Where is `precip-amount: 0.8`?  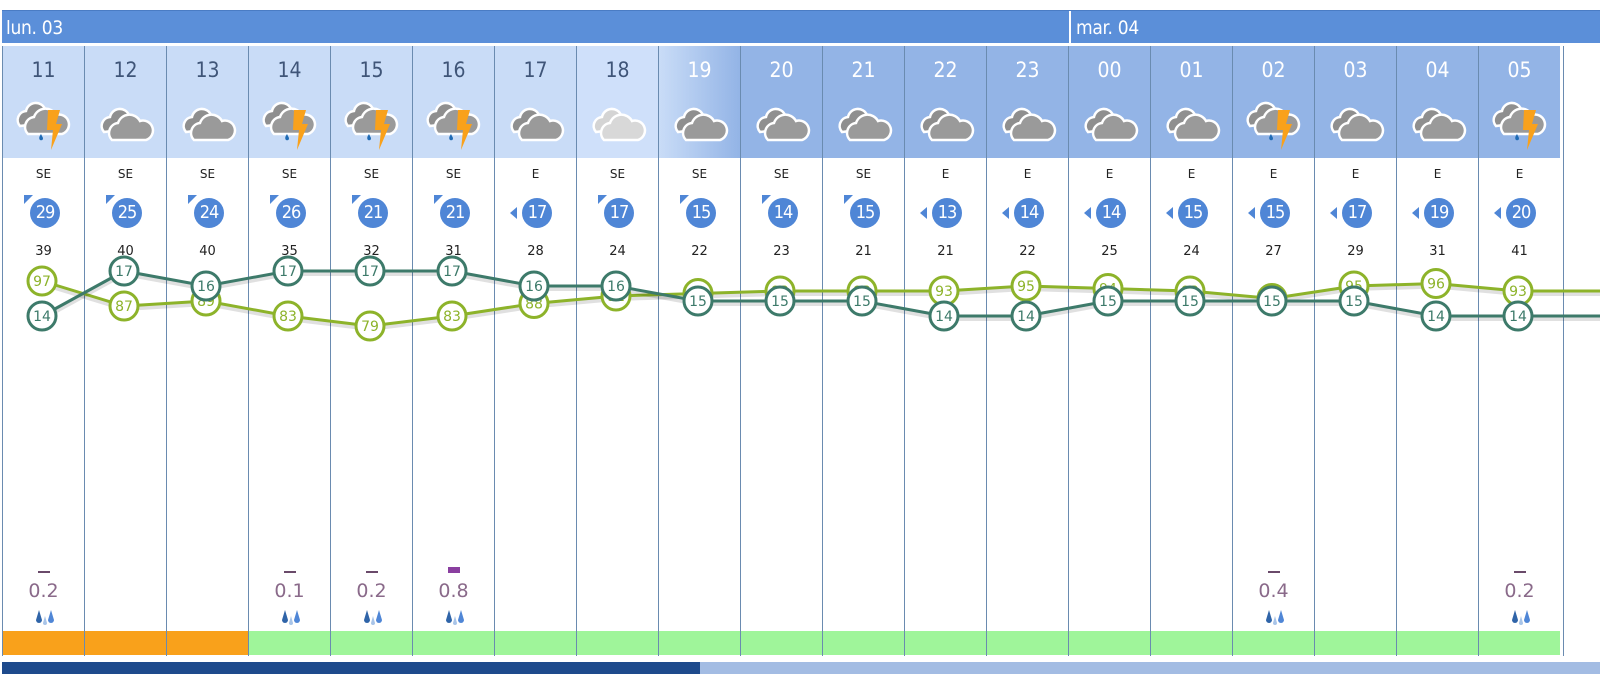 precip-amount: 0.8 is located at coordinates (453, 591).